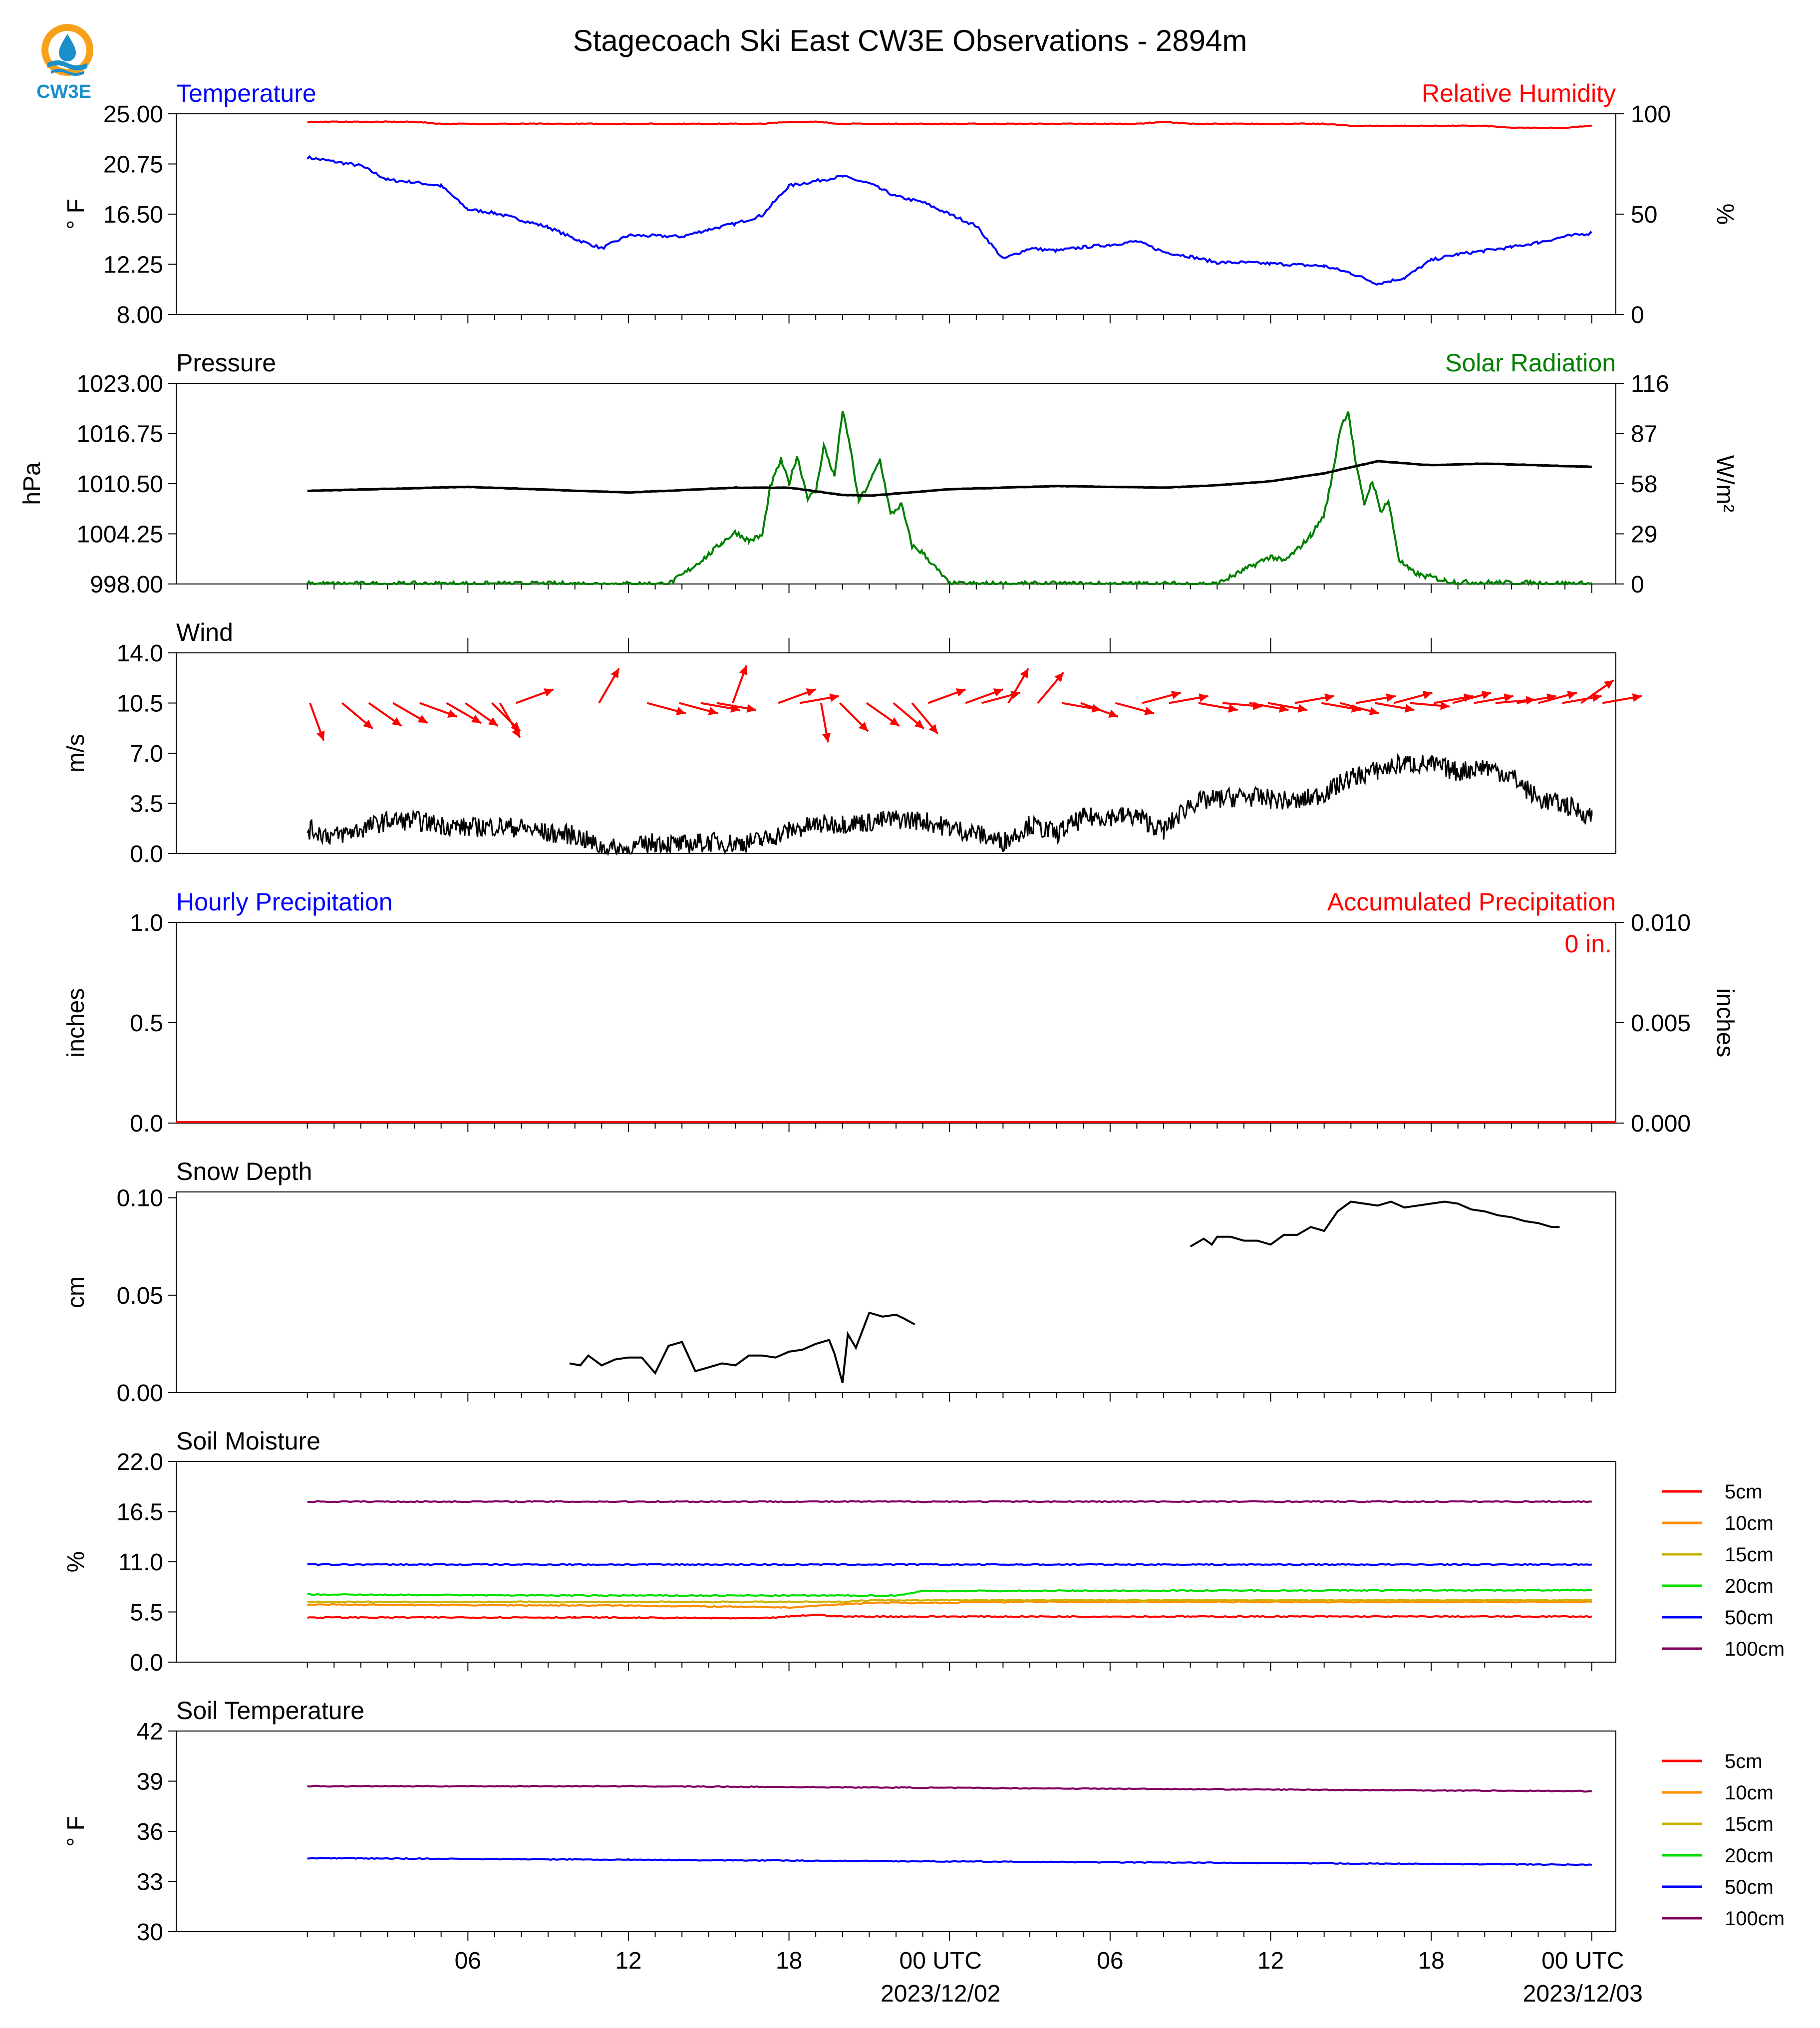 This screenshot has height=2028, width=1820. I want to click on y-tick-label-left: 998.00, so click(126, 585).